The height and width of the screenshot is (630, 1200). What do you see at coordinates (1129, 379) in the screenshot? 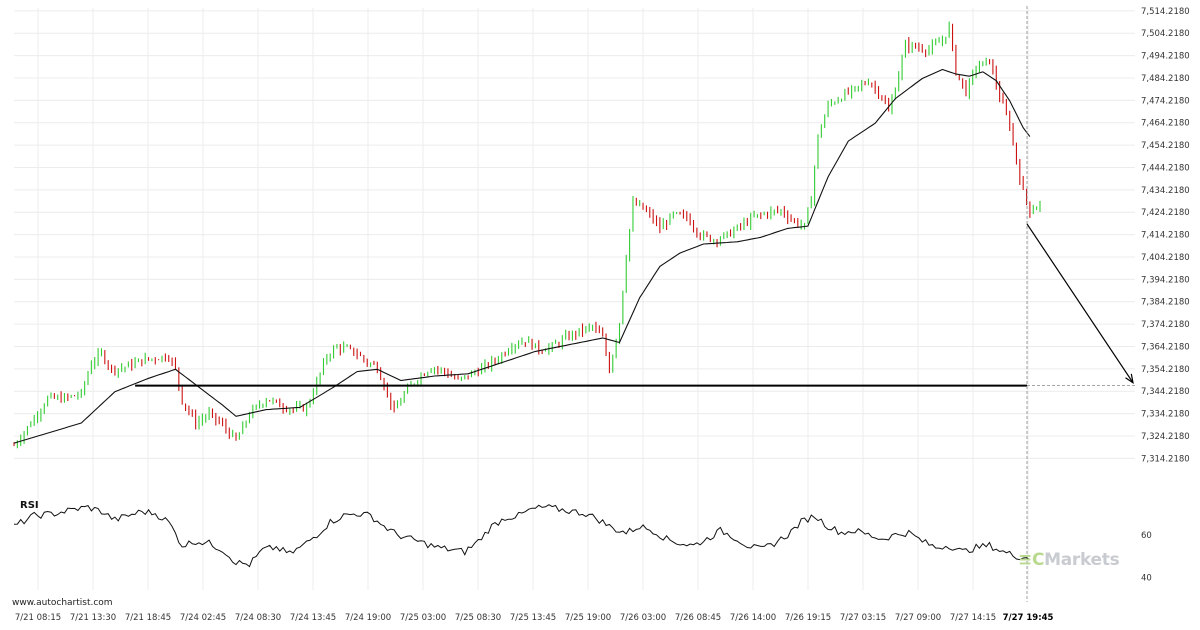
I see `forecast-arrow-head` at bounding box center [1129, 379].